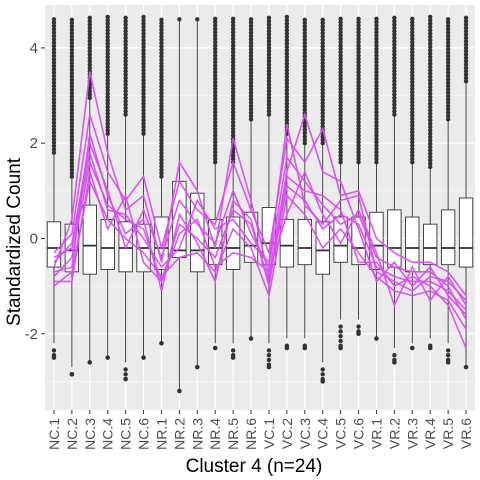 The image size is (480, 480). I want to click on x-tick-label: NR.1, so click(161, 434).